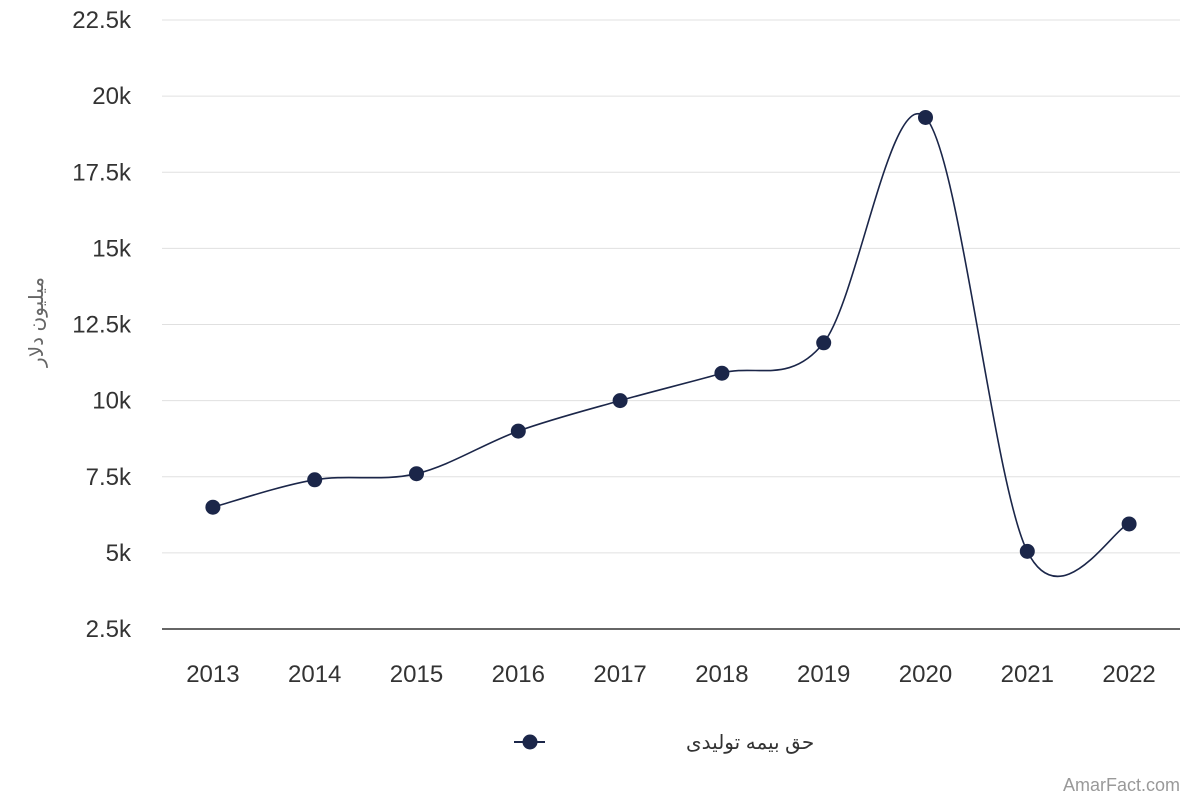 Image resolution: width=1200 pixels, height=805 pixels. What do you see at coordinates (518, 674) in the screenshot?
I see `x-tick-label: 2016` at bounding box center [518, 674].